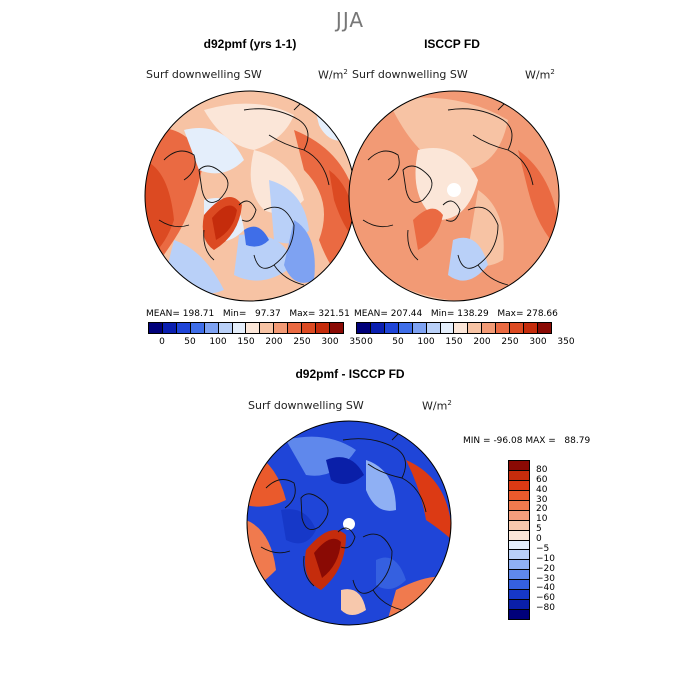 This screenshot has height=700, width=700. I want to click on colorbar-tick-label: −60, so click(545, 598).